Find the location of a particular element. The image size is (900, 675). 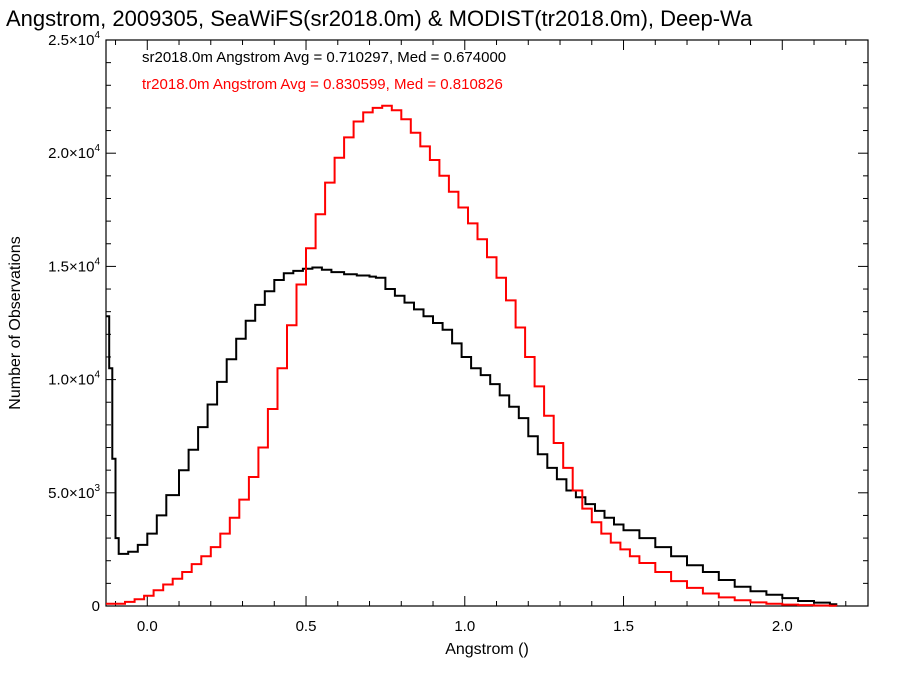

y-tick-label: 0 is located at coordinates (96, 606).